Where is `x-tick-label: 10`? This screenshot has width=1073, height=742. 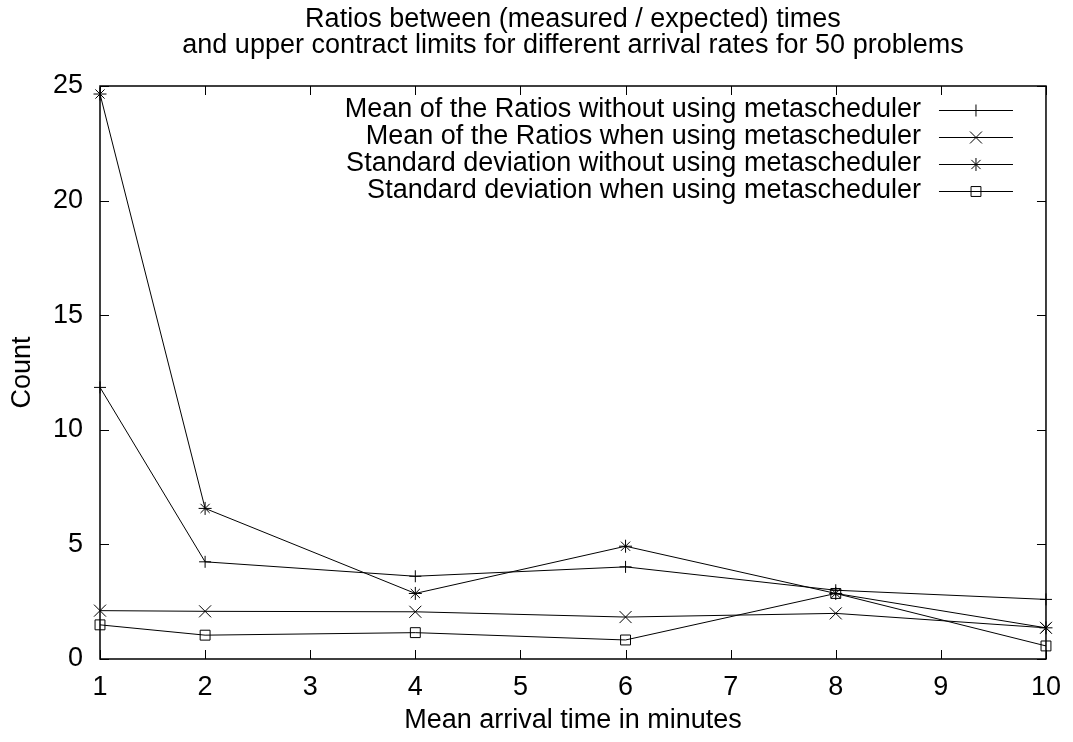 x-tick-label: 10 is located at coordinates (1046, 685).